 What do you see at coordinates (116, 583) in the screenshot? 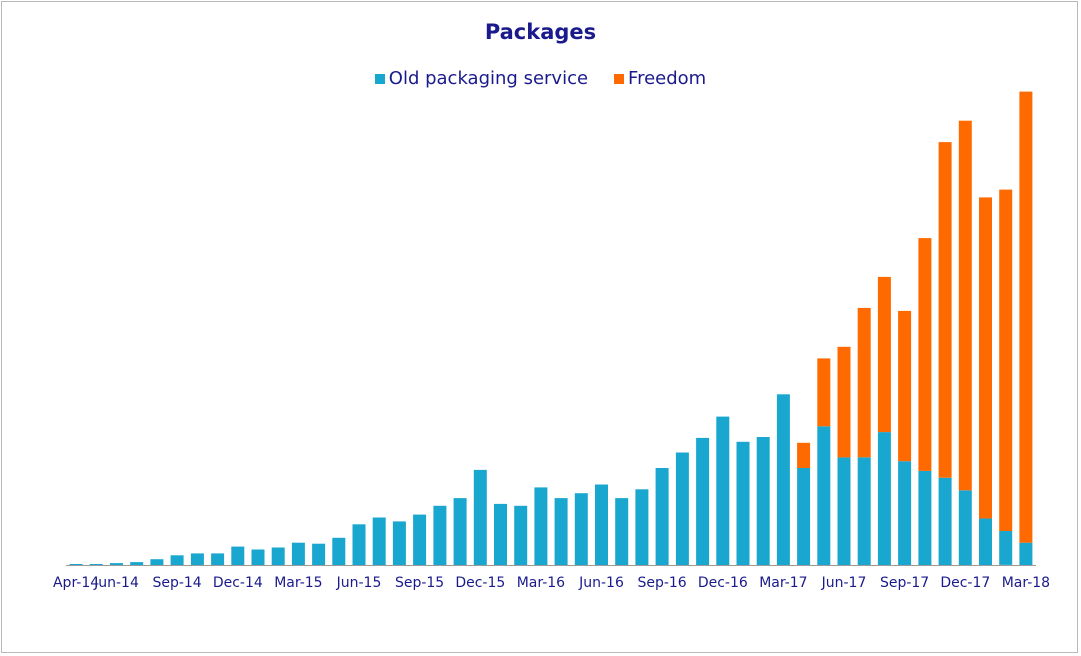
I see `x-tick-label-Jun-14: Jun-14` at bounding box center [116, 583].